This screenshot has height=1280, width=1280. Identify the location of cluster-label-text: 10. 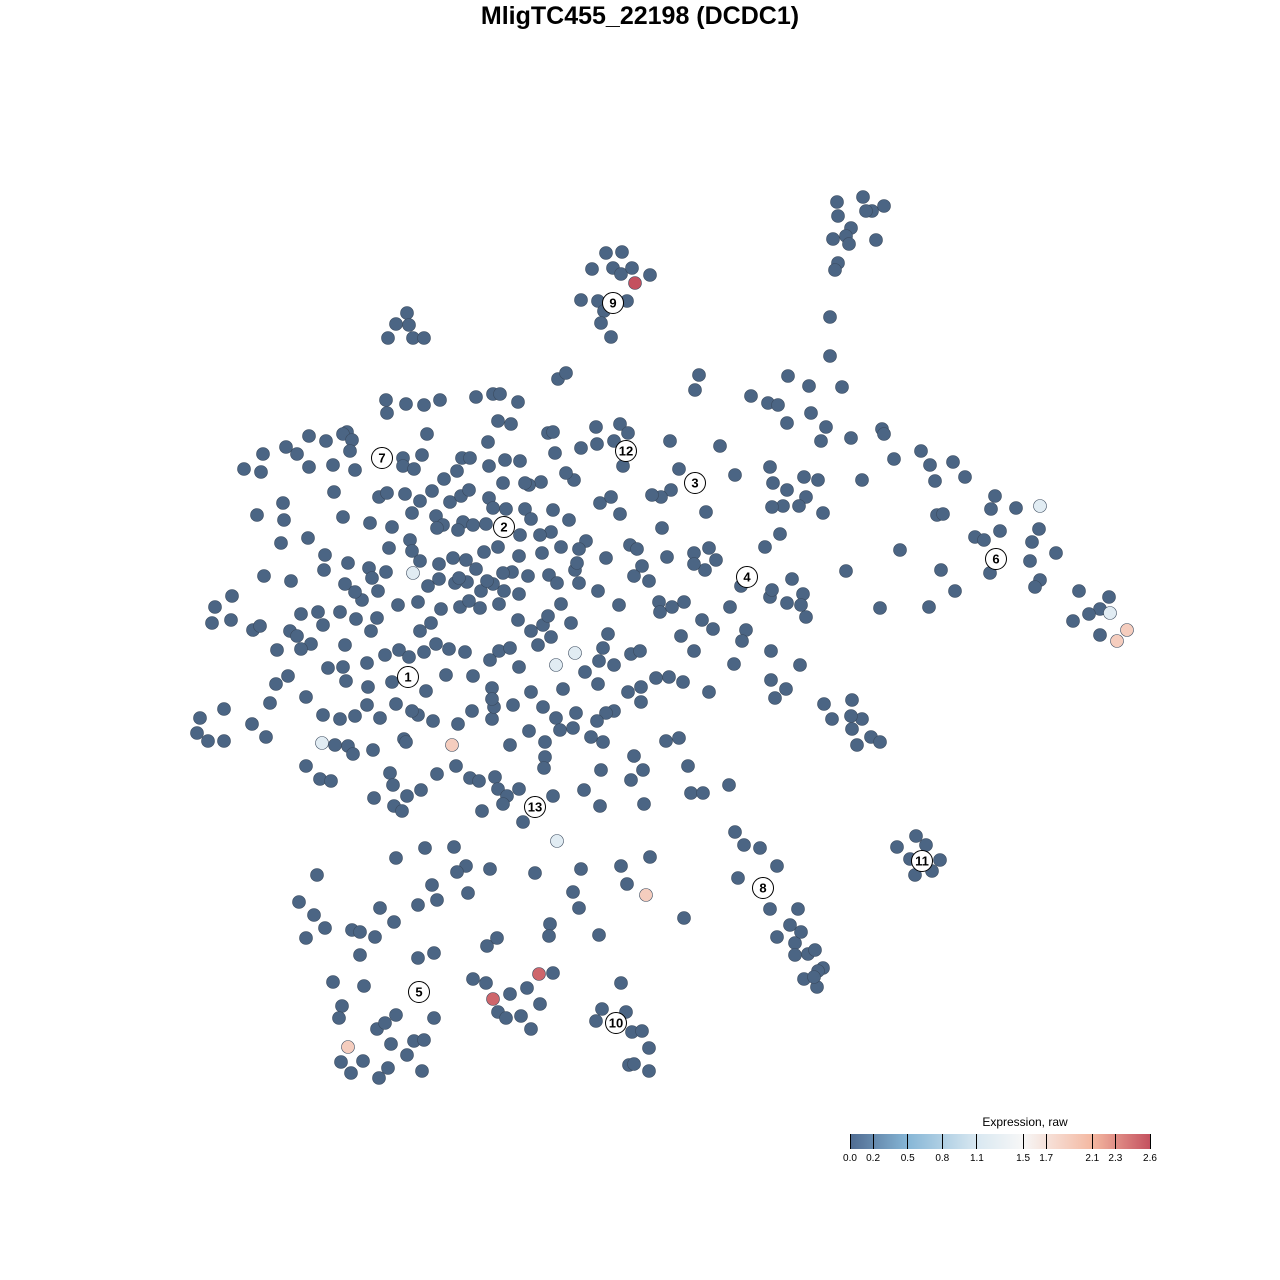
(616, 1023).